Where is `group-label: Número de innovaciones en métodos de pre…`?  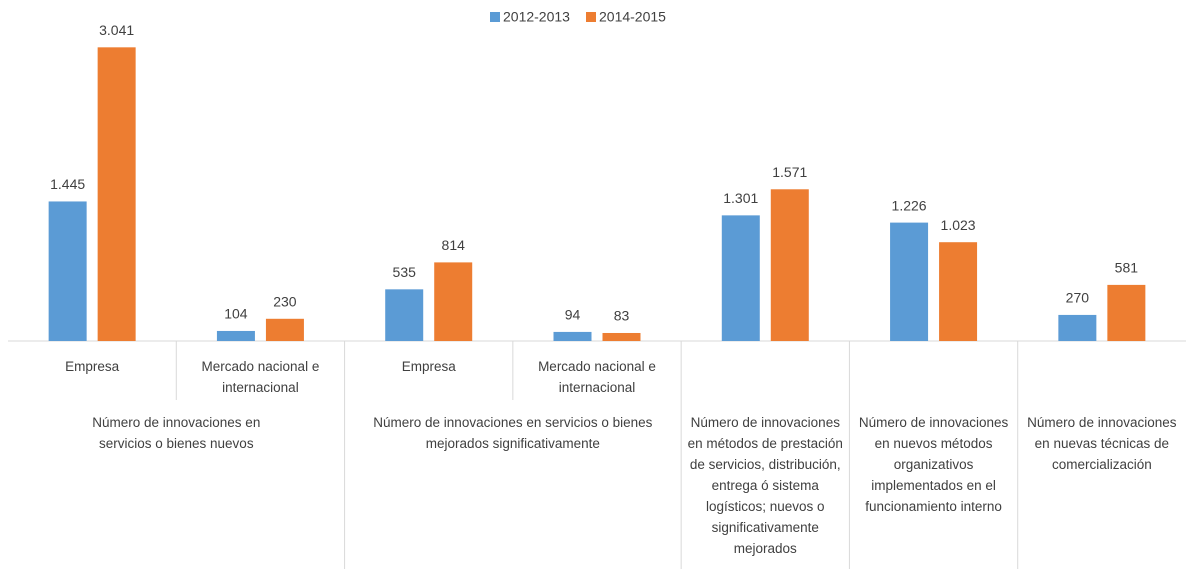 group-label: Número de innovaciones en métodos de pre… is located at coordinates (765, 485).